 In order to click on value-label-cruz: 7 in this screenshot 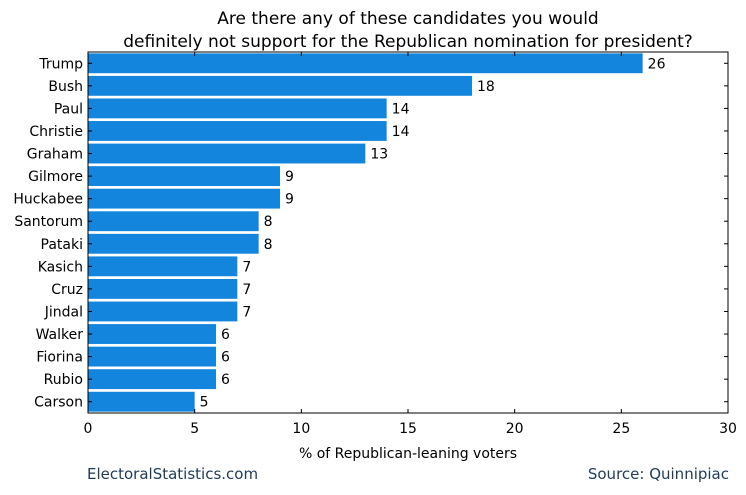, I will do `click(246, 290)`.